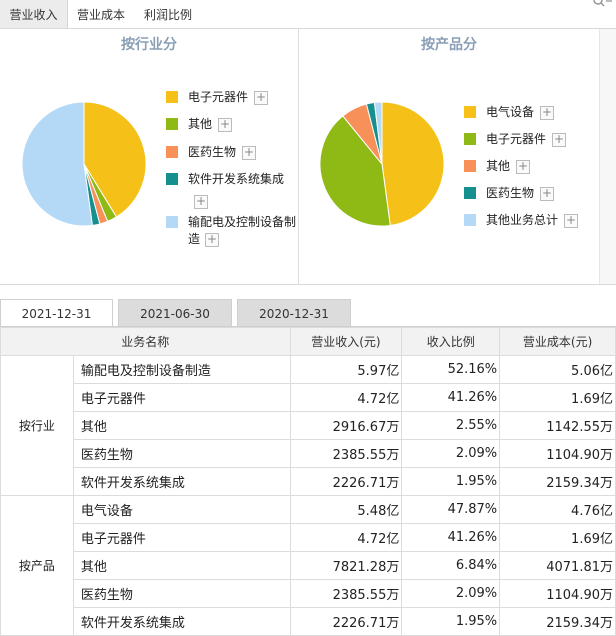  What do you see at coordinates (557, 369) in the screenshot?
I see `cost-cell: 5.06亿` at bounding box center [557, 369].